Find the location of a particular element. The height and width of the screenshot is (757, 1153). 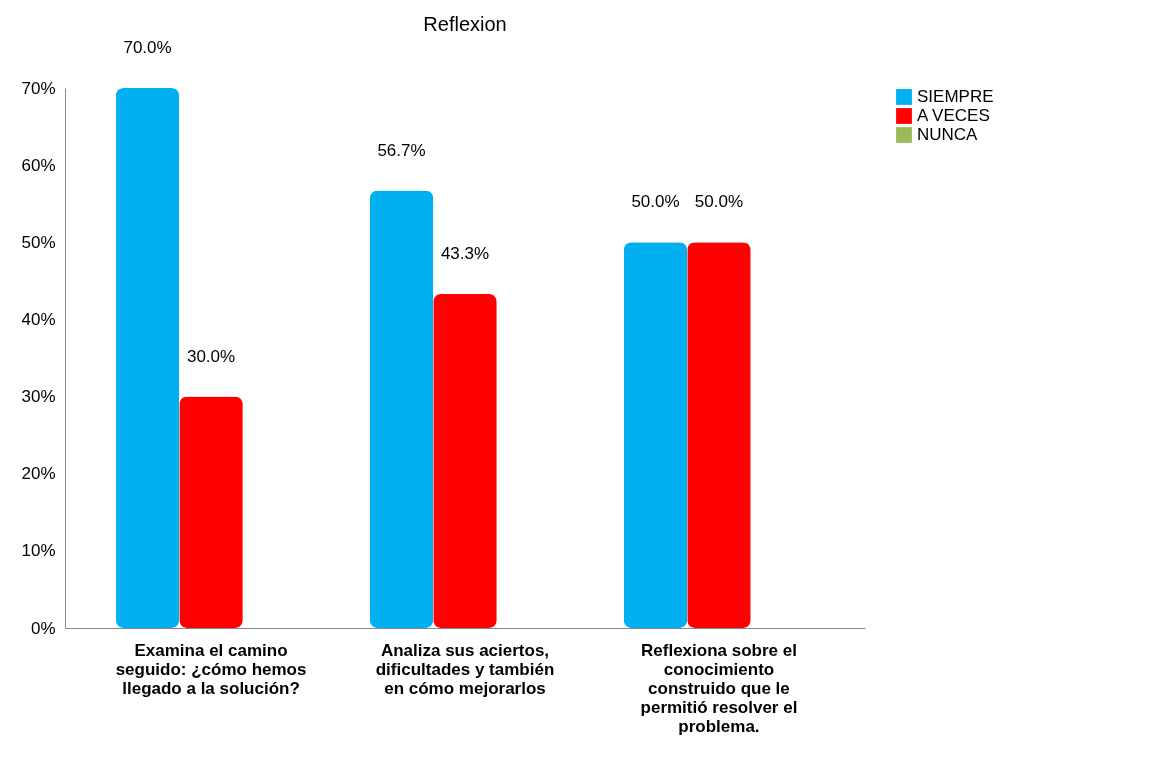

data-label: 56.7% is located at coordinates (401, 150).